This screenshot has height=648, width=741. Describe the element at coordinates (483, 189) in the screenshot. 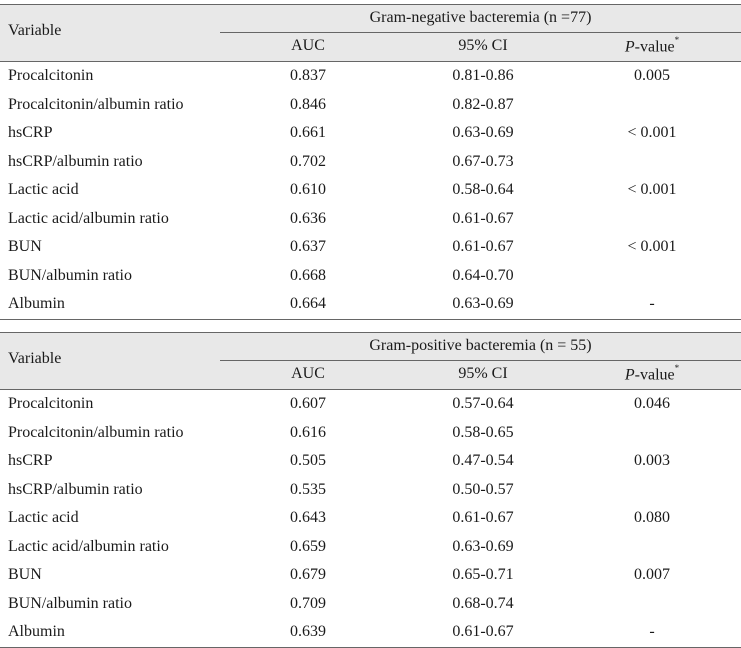

I see `ci-cell: 0.58-0.64` at that location.